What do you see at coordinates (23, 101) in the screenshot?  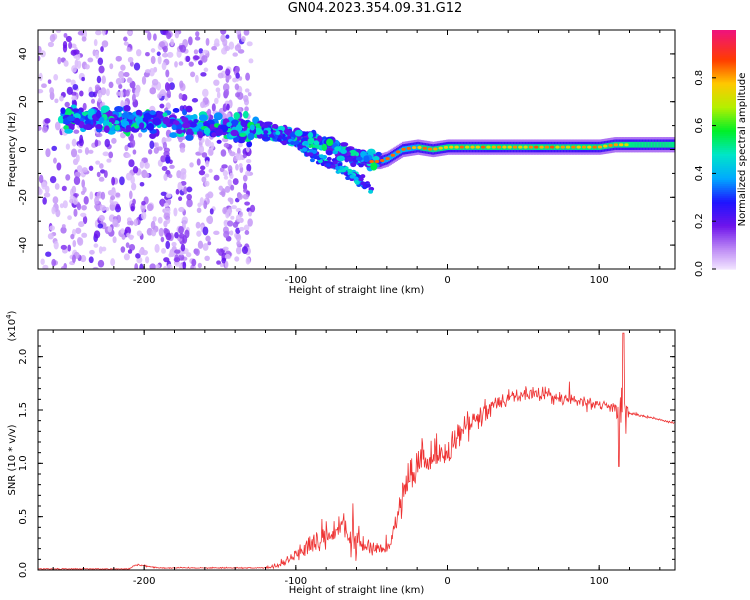 I see `y-tick-label: 20` at bounding box center [23, 101].